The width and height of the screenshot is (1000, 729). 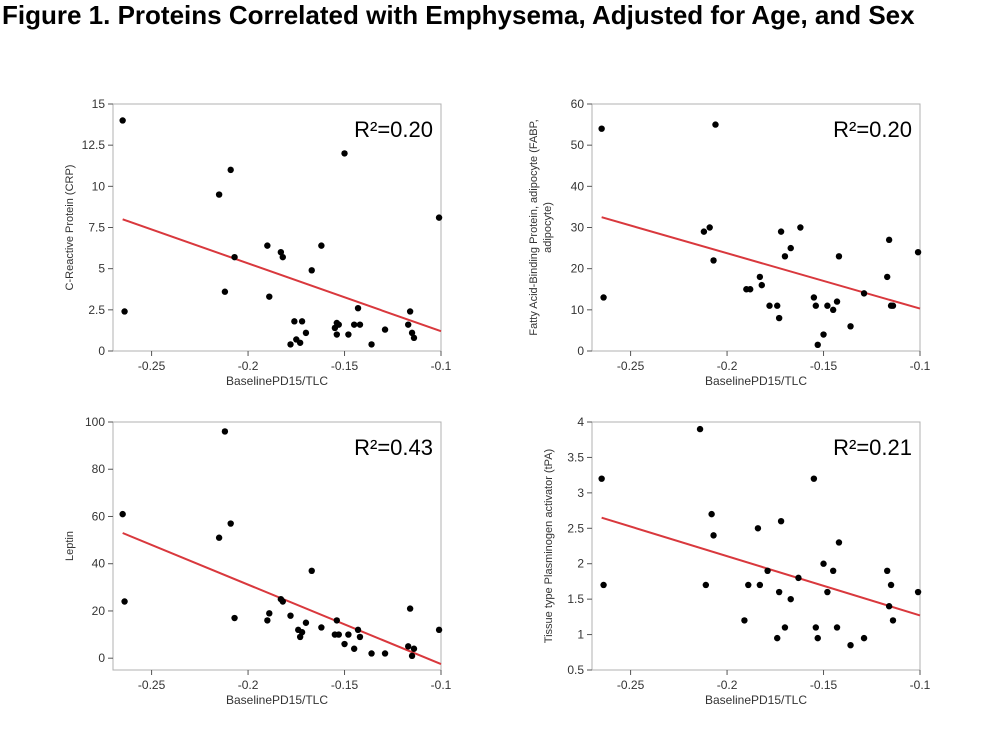 I want to click on y-axis-label: Leptin, so click(x=70, y=546).